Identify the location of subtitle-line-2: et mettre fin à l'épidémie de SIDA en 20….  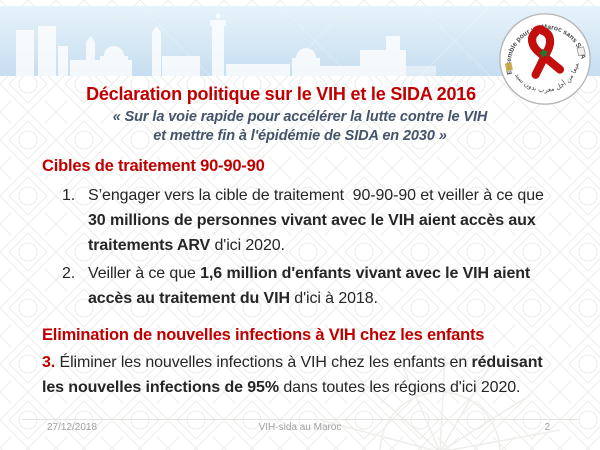
(300, 136).